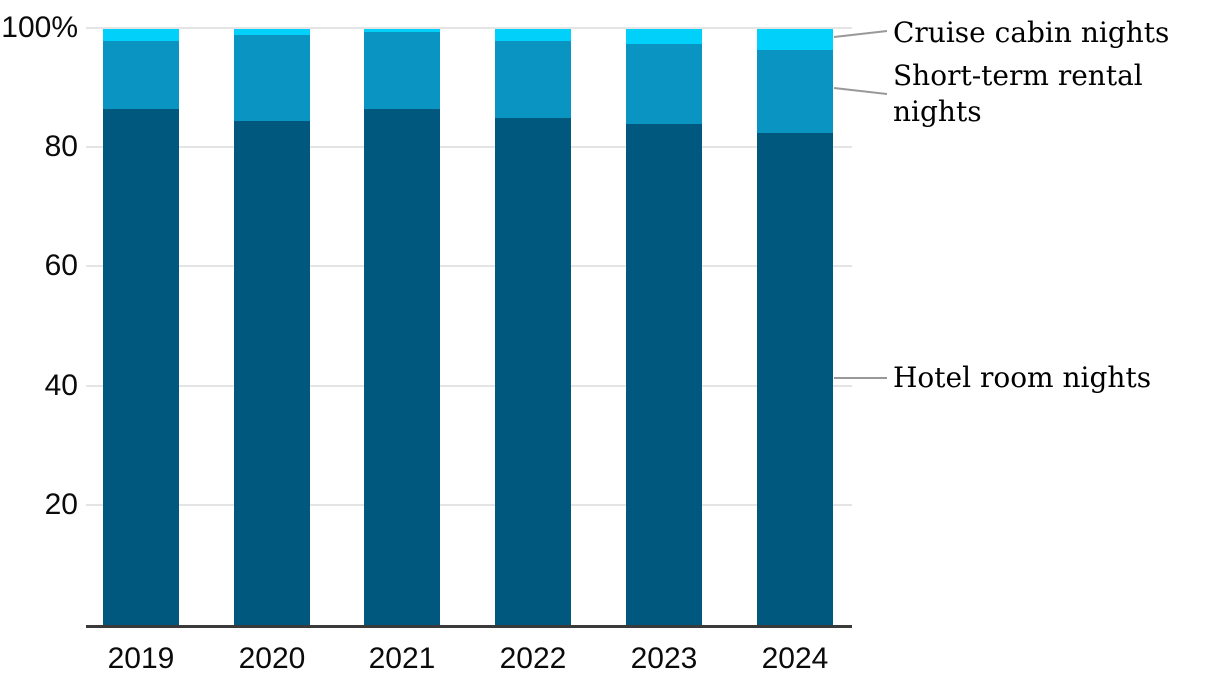 The width and height of the screenshot is (1220, 696). I want to click on leader-line-cruise, so click(860, 34).